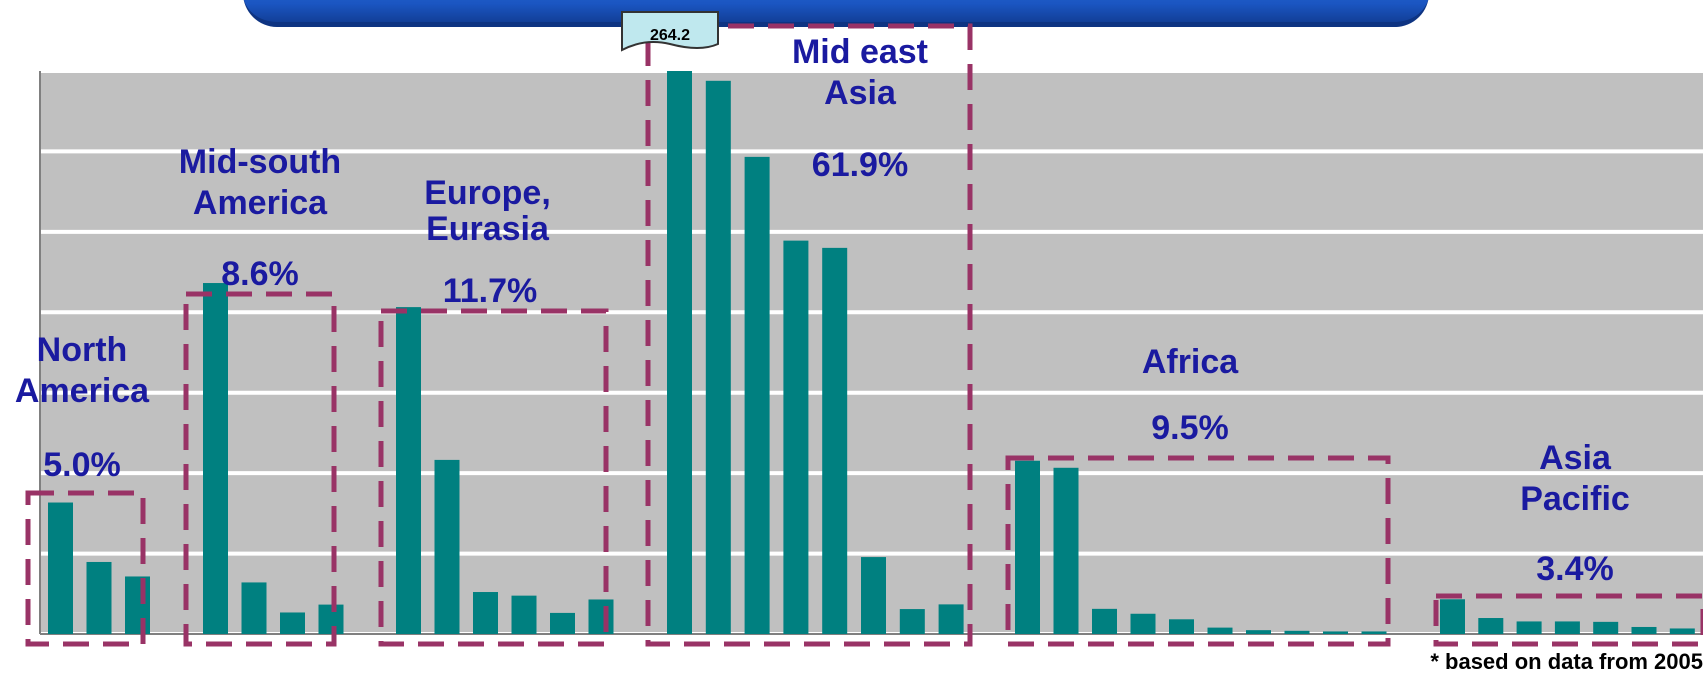 The width and height of the screenshot is (1703, 675). I want to click on region-label-africa: Africa, so click(1190, 362).